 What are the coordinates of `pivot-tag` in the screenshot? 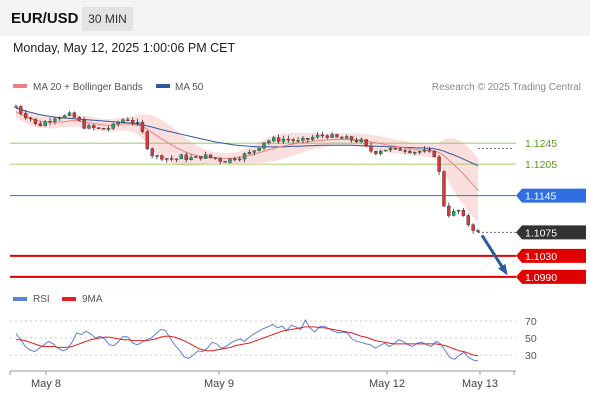 It's located at (551, 195).